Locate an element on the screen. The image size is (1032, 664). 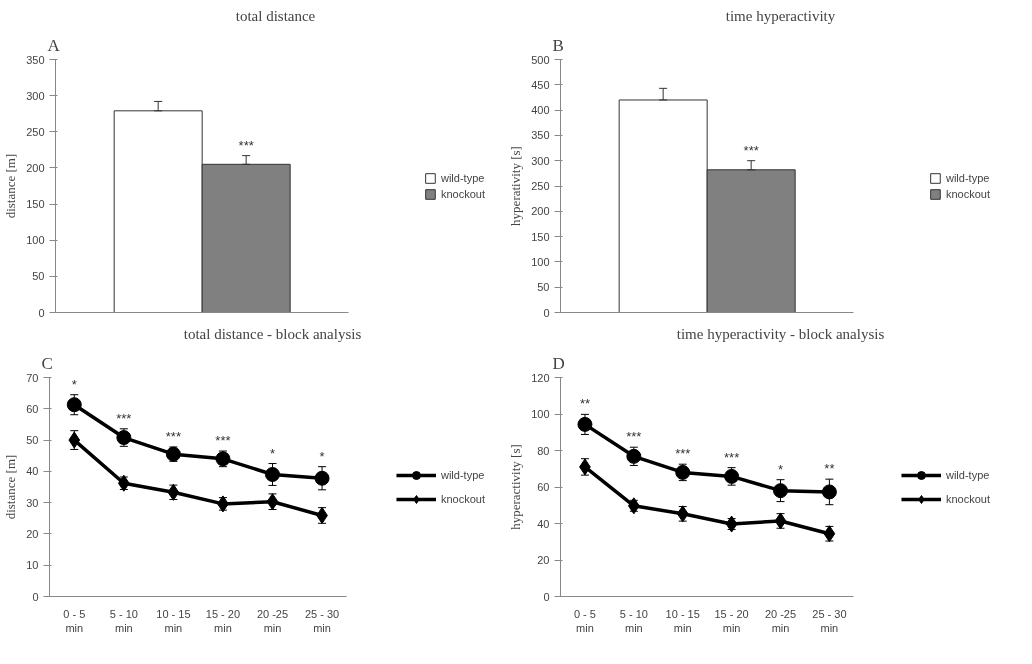
text: B is located at coordinates (558, 45).